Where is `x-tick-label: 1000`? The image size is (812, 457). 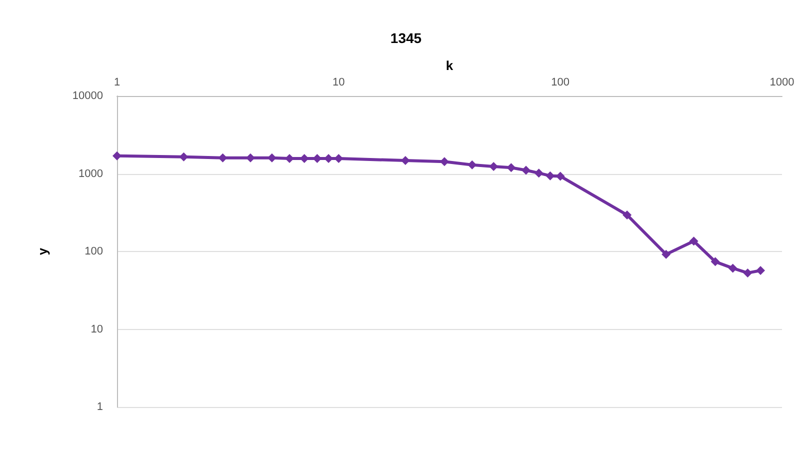
x-tick-label: 1000 is located at coordinates (782, 82).